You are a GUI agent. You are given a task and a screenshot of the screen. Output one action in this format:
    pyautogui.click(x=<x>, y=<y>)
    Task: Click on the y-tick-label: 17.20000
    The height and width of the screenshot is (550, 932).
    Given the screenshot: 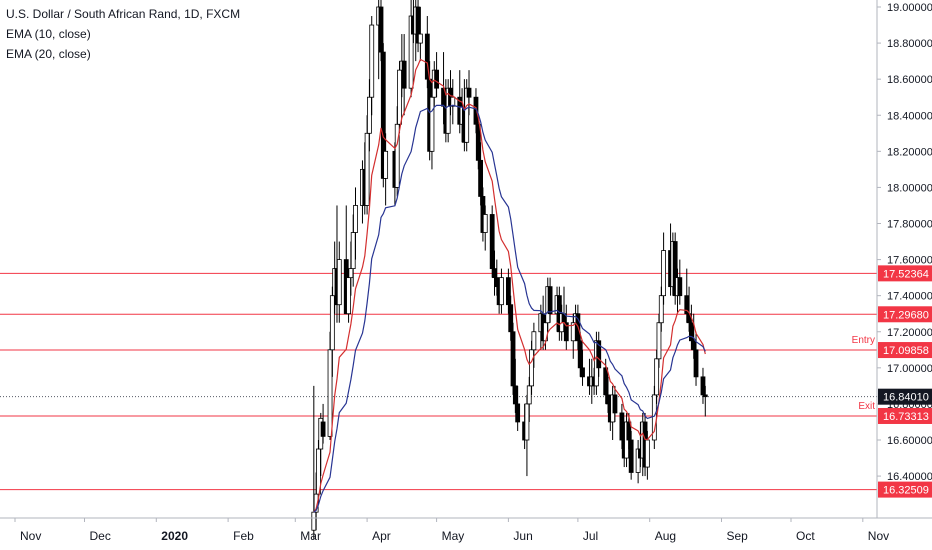 What is the action you would take?
    pyautogui.click(x=909, y=333)
    